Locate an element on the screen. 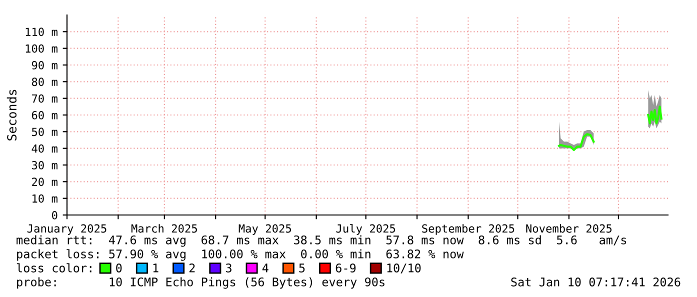 The width and height of the screenshot is (697, 297). legend-label: 5 is located at coordinates (302, 268).